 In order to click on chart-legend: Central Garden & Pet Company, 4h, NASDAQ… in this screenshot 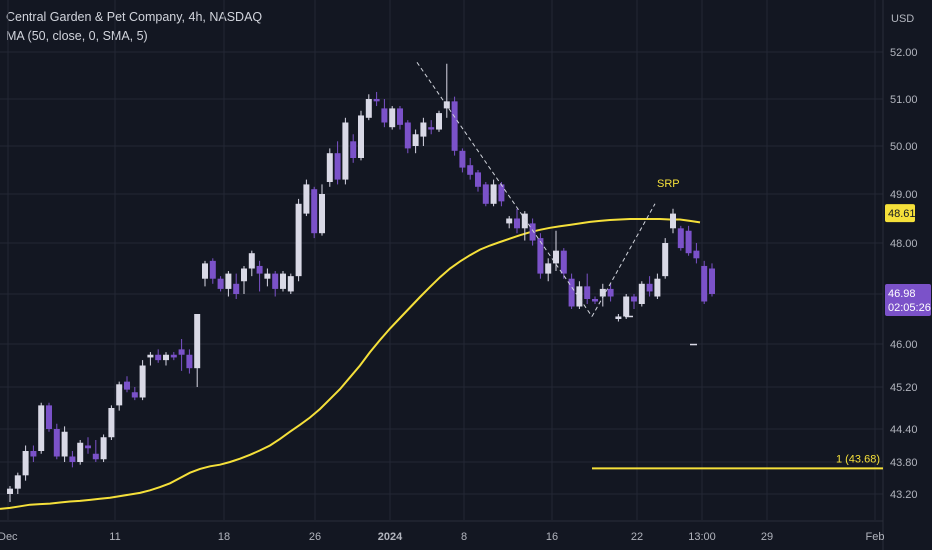, I will do `click(134, 27)`.